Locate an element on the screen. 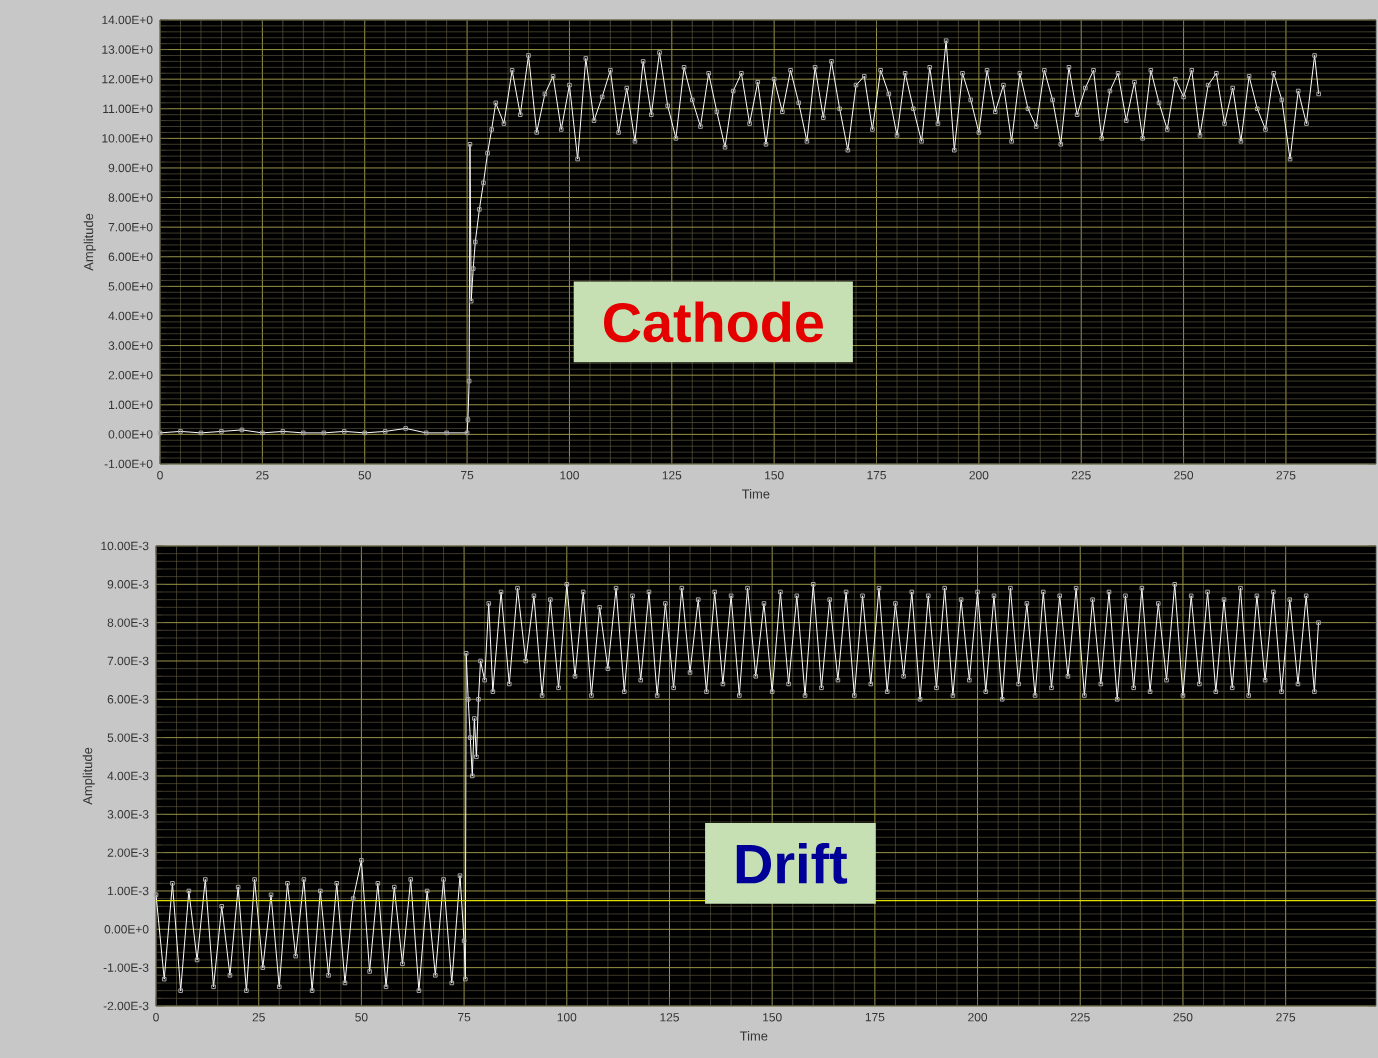  annotation: Cathode is located at coordinates (713, 322).